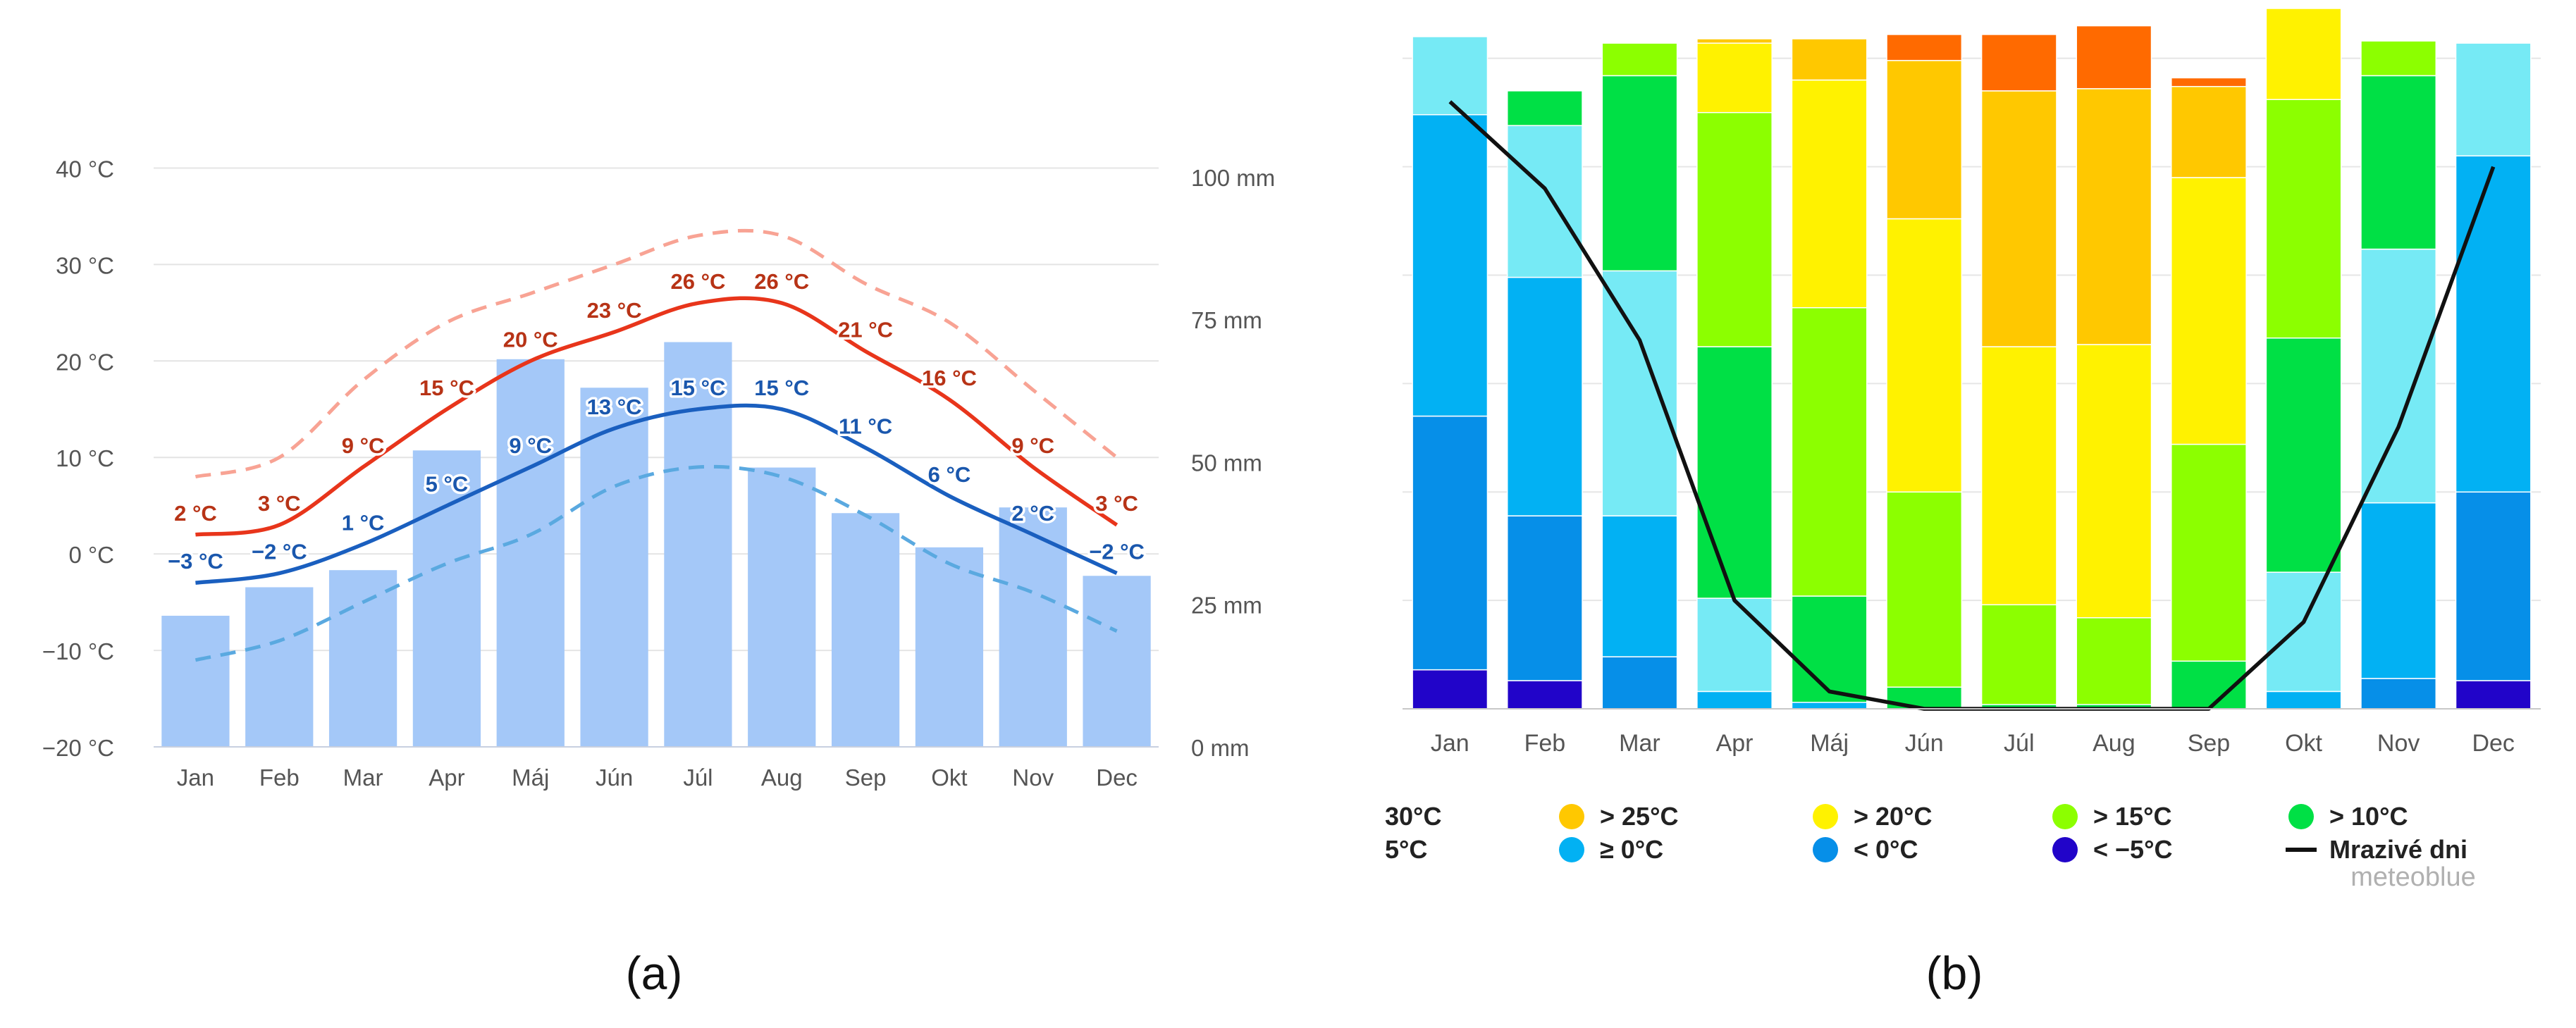 Image resolution: width=2576 pixels, height=1028 pixels. I want to click on data-label: 20 °C, so click(530, 339).